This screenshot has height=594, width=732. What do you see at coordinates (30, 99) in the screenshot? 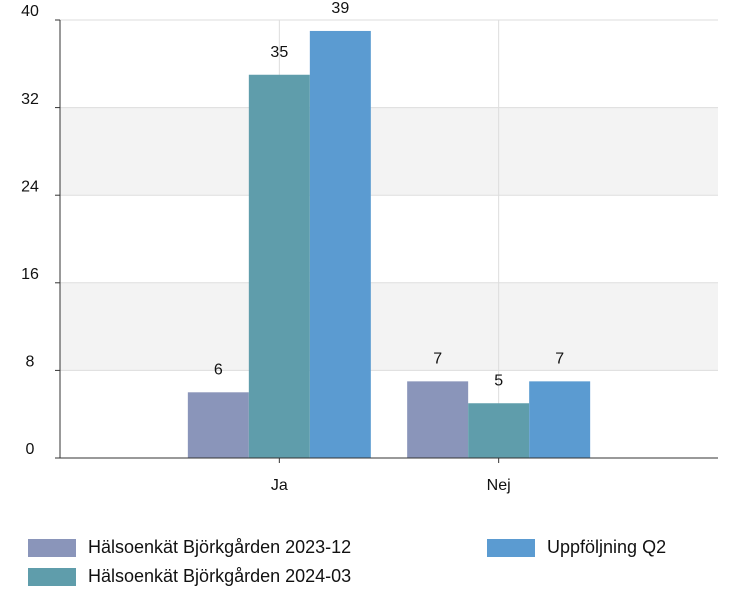
I see `y-tick-label: 32` at bounding box center [30, 99].